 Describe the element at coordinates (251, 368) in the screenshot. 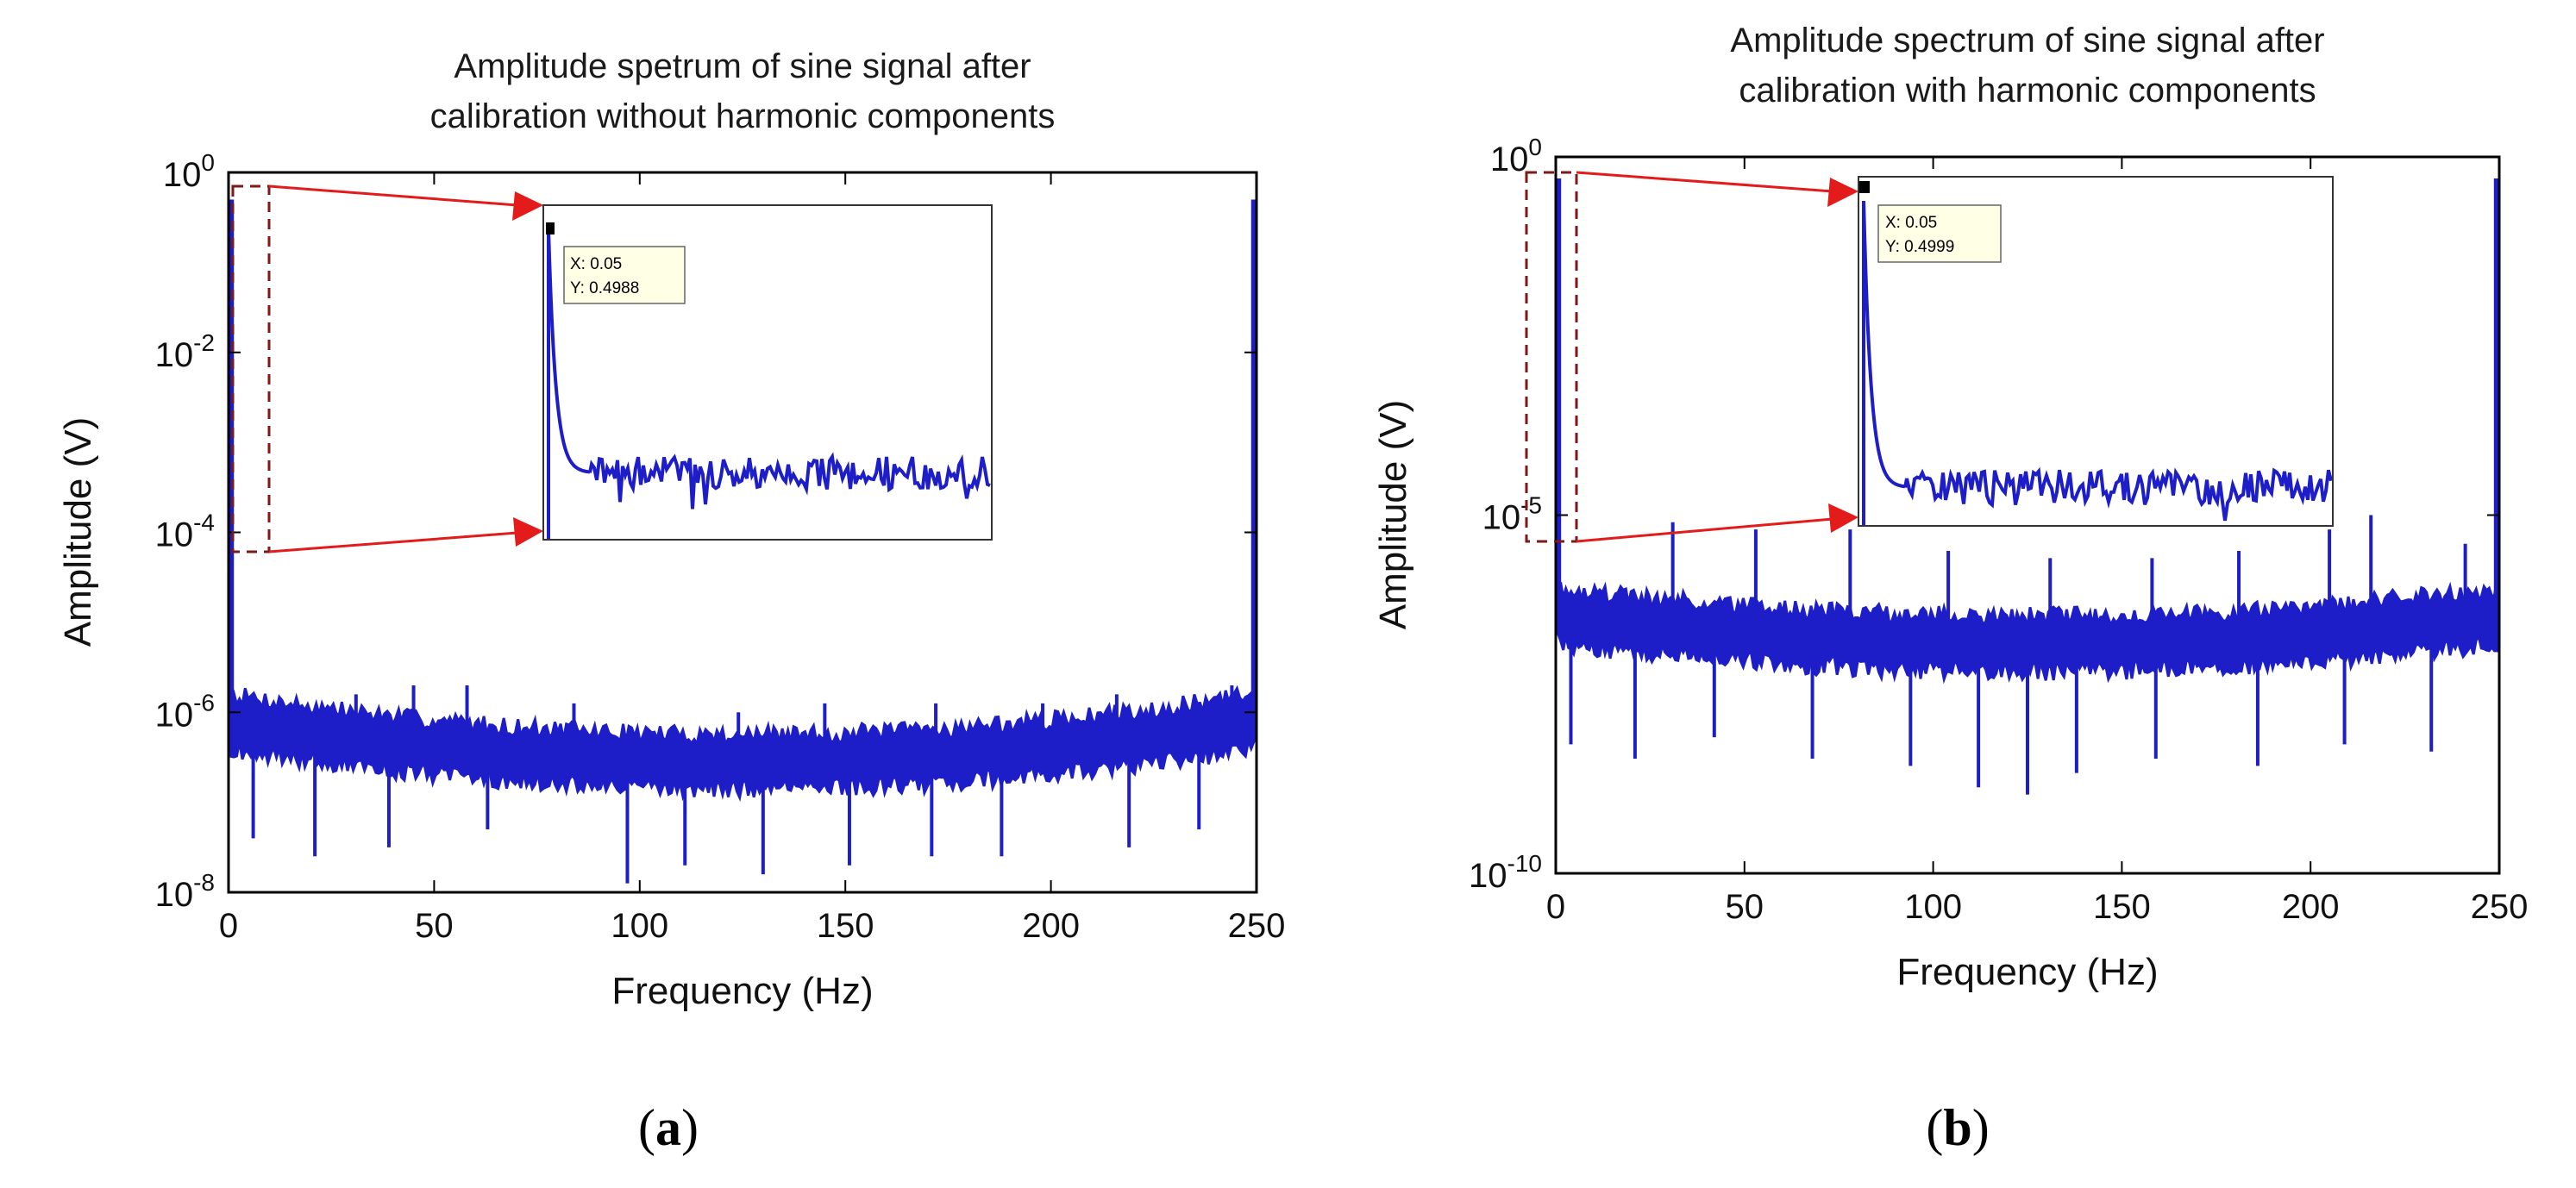

I see `panel-a-zoom-region` at that location.